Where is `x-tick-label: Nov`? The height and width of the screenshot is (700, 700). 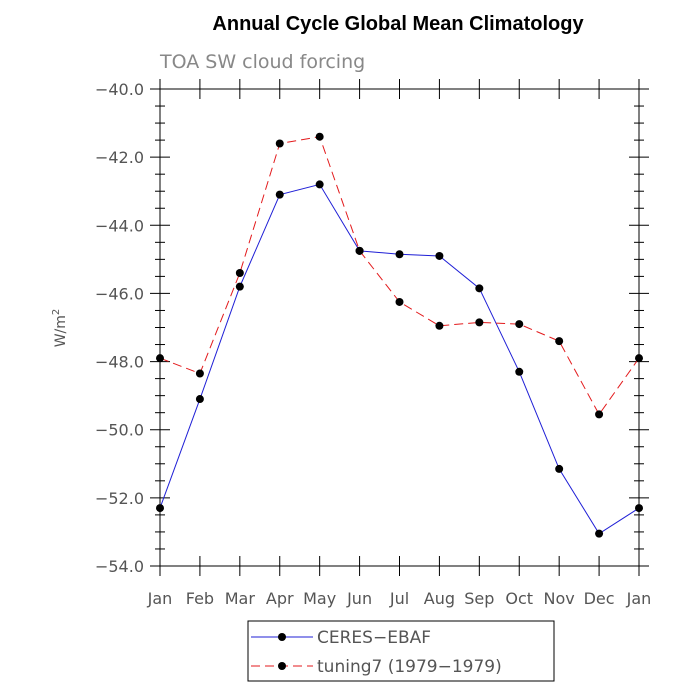
x-tick-label: Nov is located at coordinates (559, 598).